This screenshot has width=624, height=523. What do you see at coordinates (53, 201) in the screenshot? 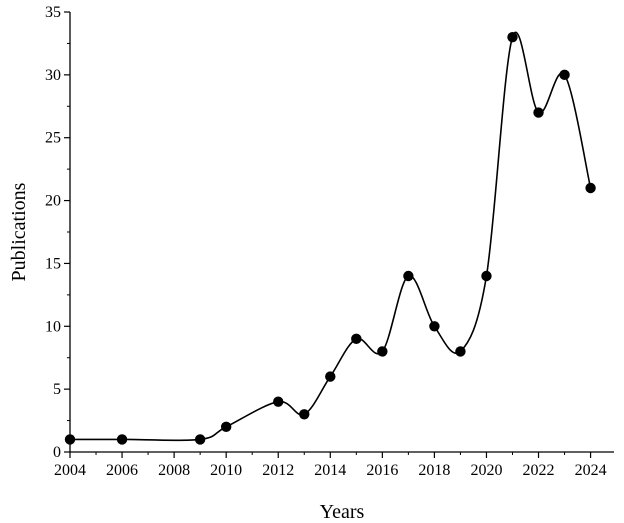
I see `y-tick-label: 20` at bounding box center [53, 201].